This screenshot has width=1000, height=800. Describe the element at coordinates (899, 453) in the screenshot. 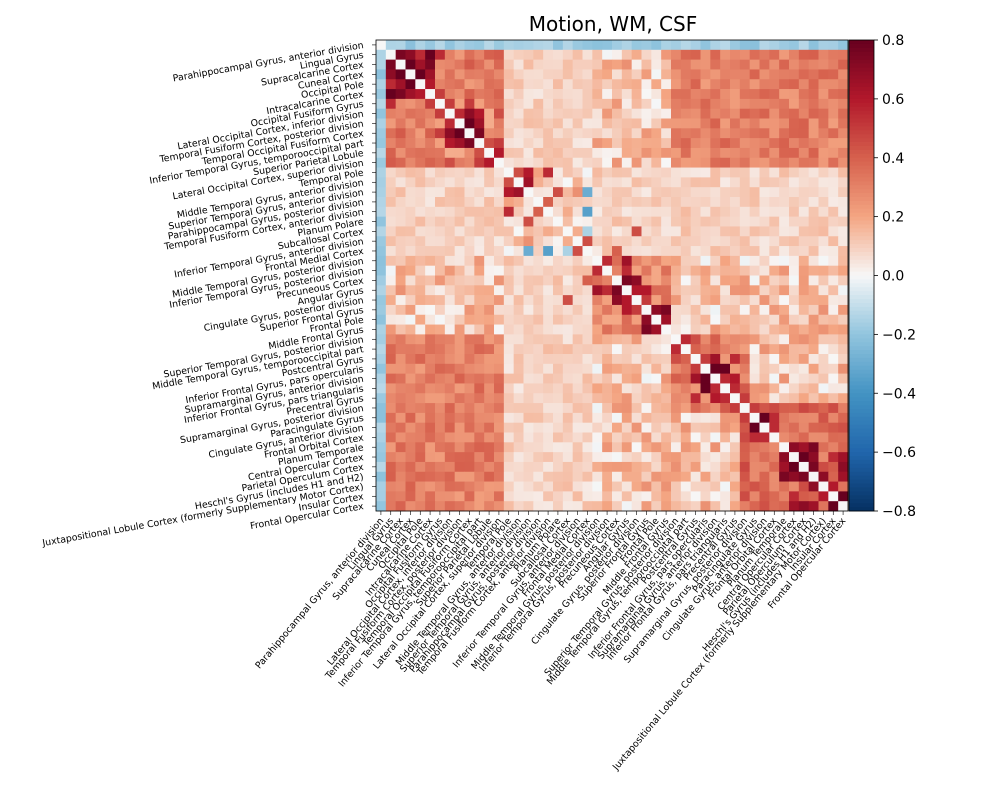

I see `colorbar-tick-label: −0.6` at that location.